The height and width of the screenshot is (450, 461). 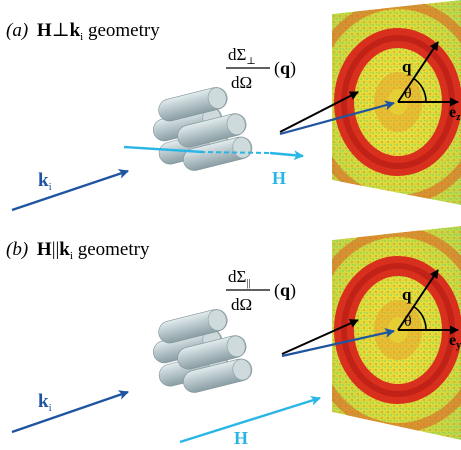 What do you see at coordinates (455, 341) in the screenshot?
I see `ey-label-b: ey` at bounding box center [455, 341].